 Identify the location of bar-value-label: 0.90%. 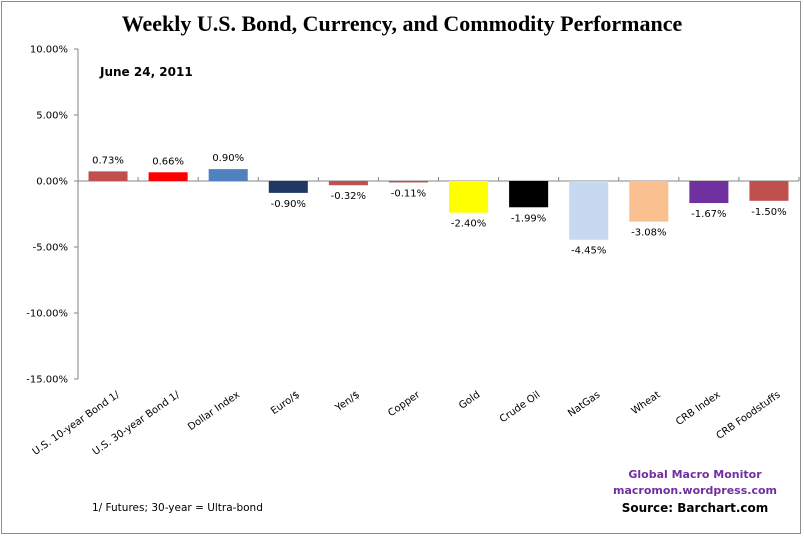
(228, 158).